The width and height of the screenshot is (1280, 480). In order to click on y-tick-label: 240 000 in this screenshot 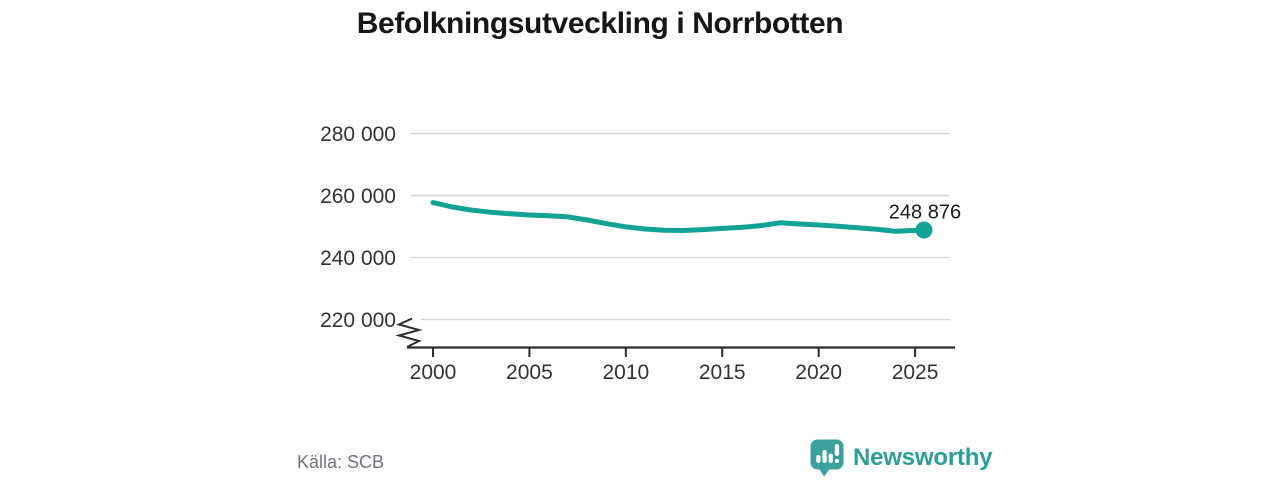, I will do `click(358, 258)`.